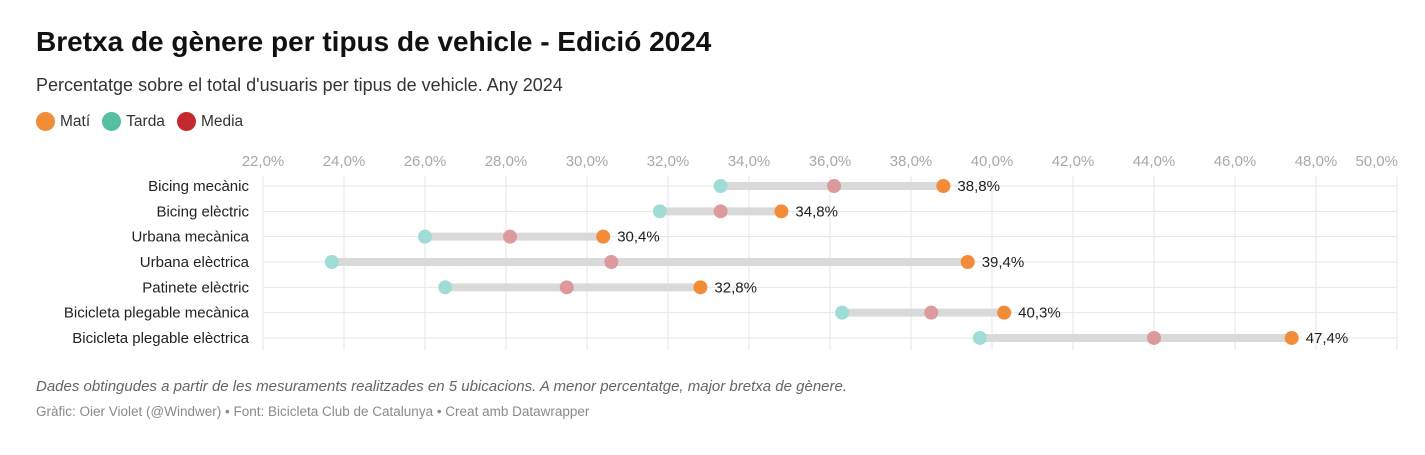 The height and width of the screenshot is (455, 1425). What do you see at coordinates (668, 161) in the screenshot?
I see `x-tick-label: 32,0%` at bounding box center [668, 161].